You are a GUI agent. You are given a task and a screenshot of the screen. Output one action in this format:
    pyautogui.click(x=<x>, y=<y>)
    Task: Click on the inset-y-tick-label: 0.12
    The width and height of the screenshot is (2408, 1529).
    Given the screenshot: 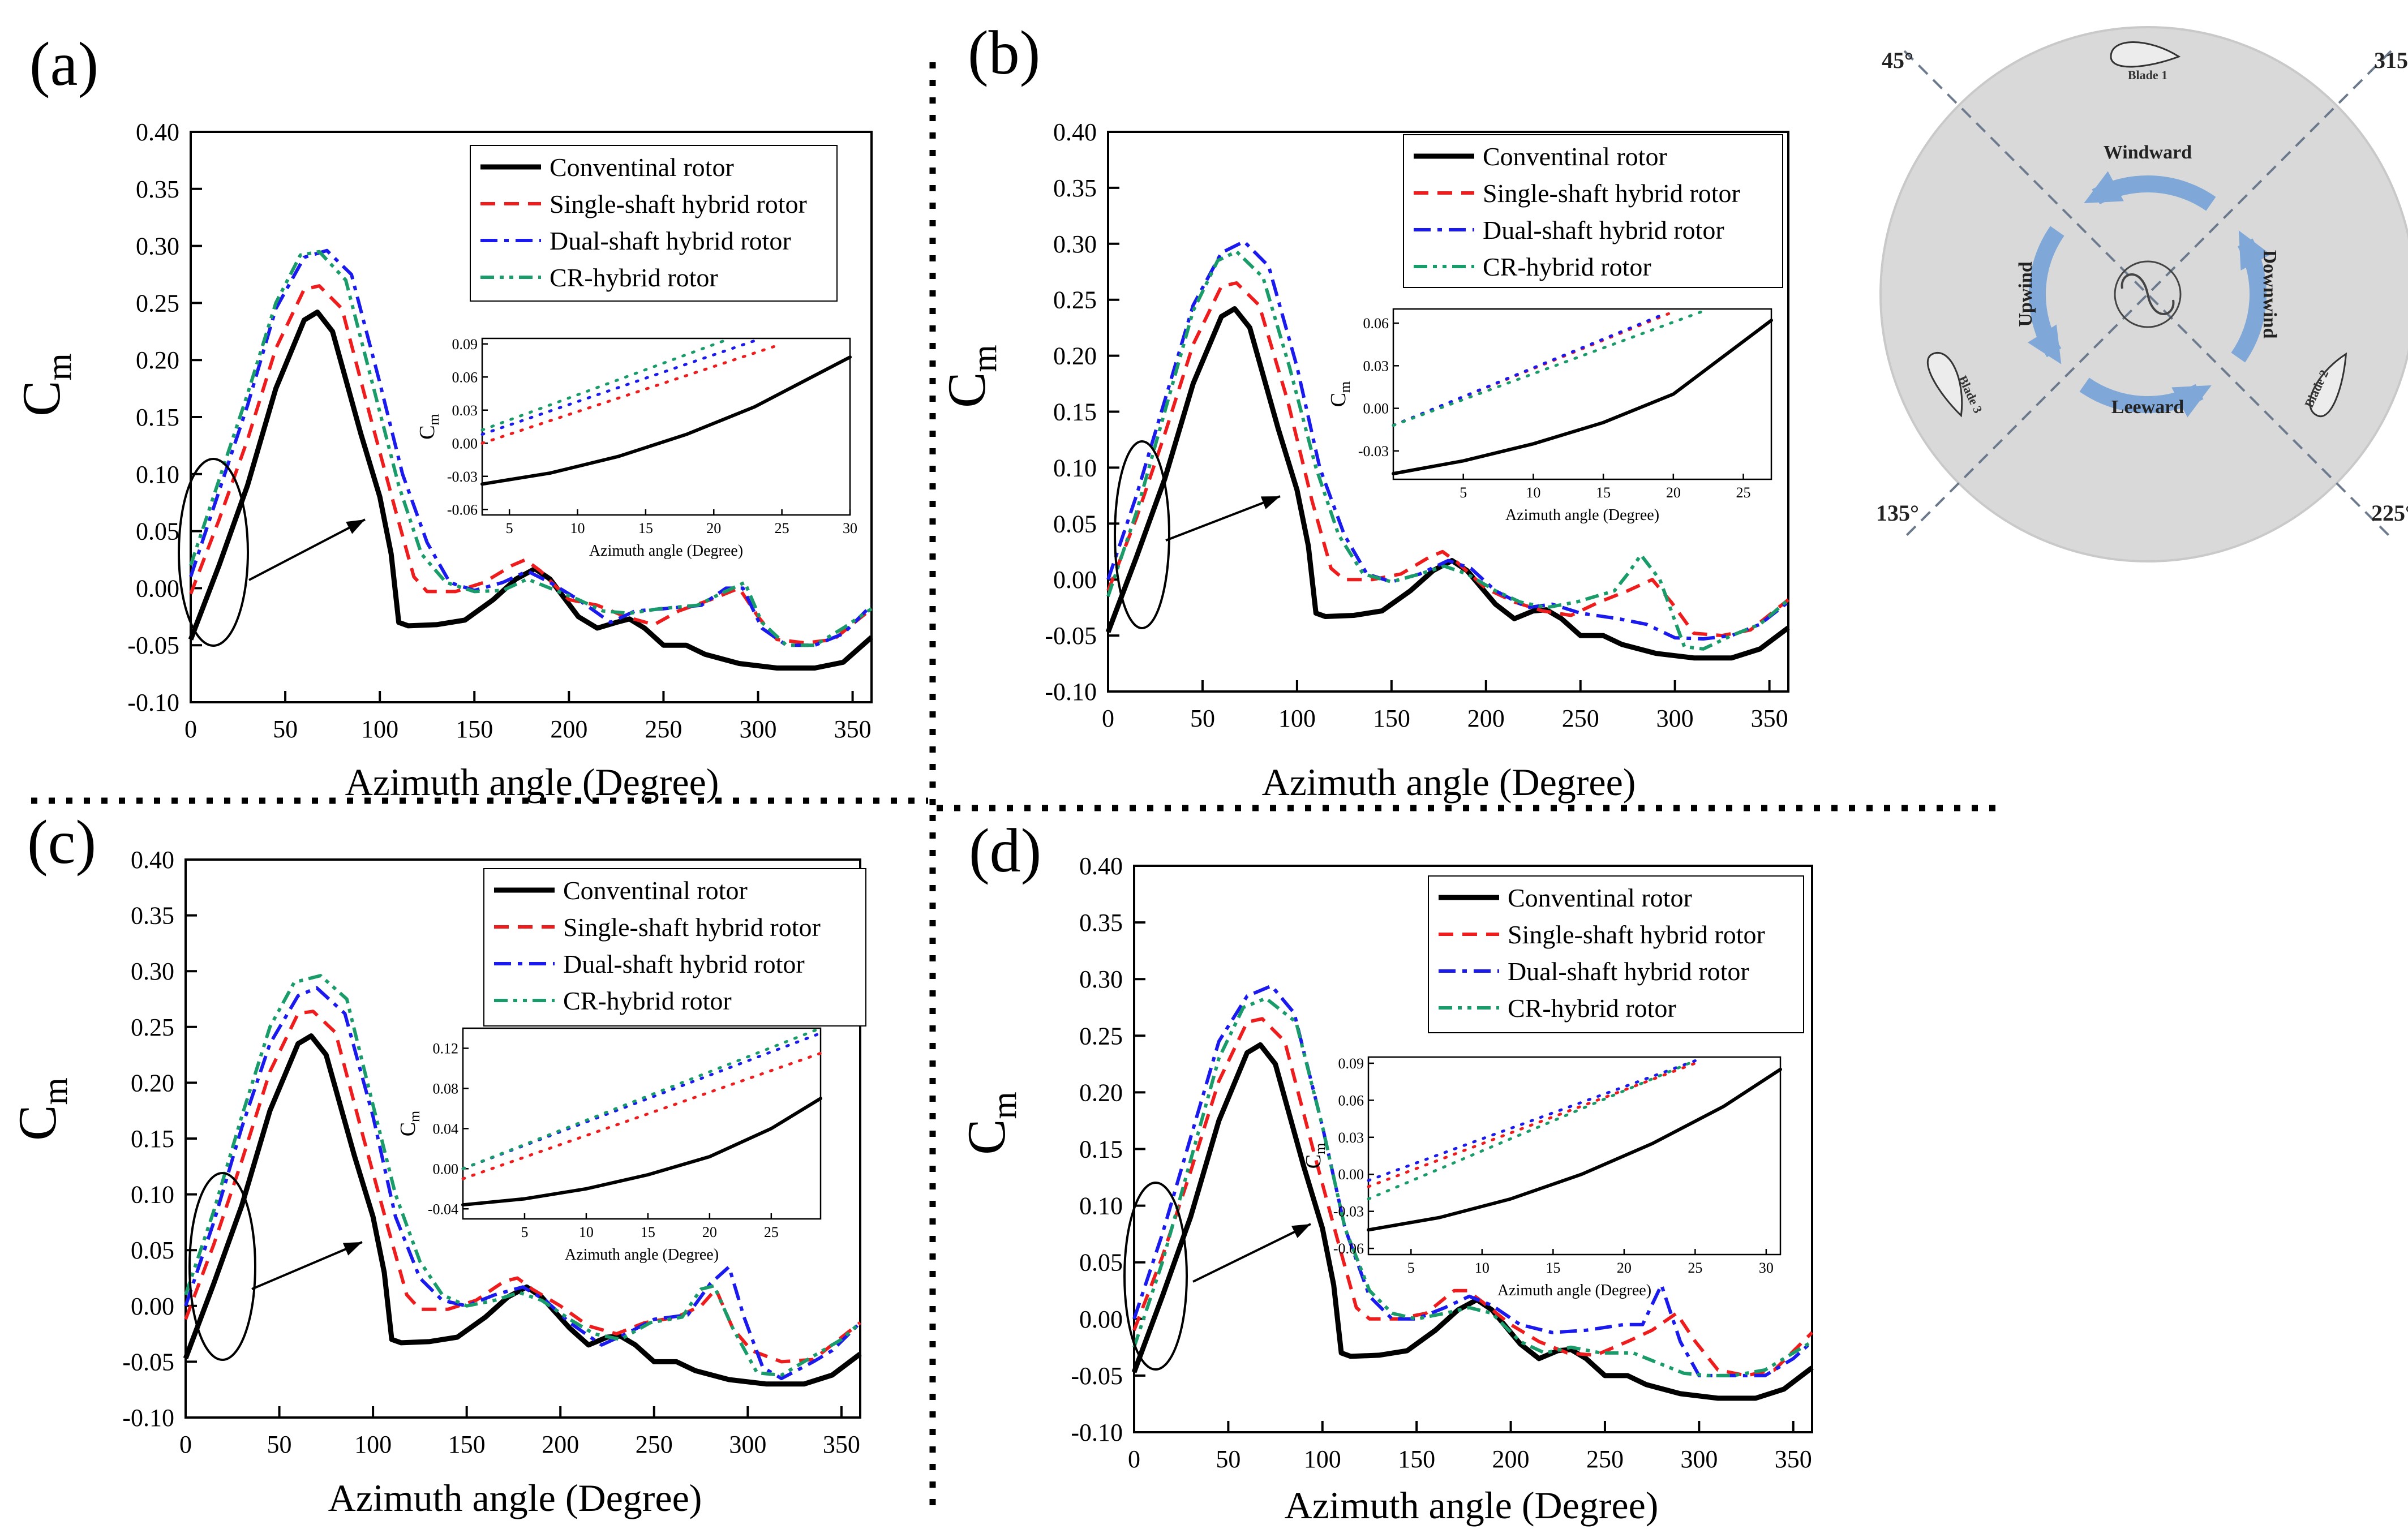 What is the action you would take?
    pyautogui.click(x=446, y=1048)
    